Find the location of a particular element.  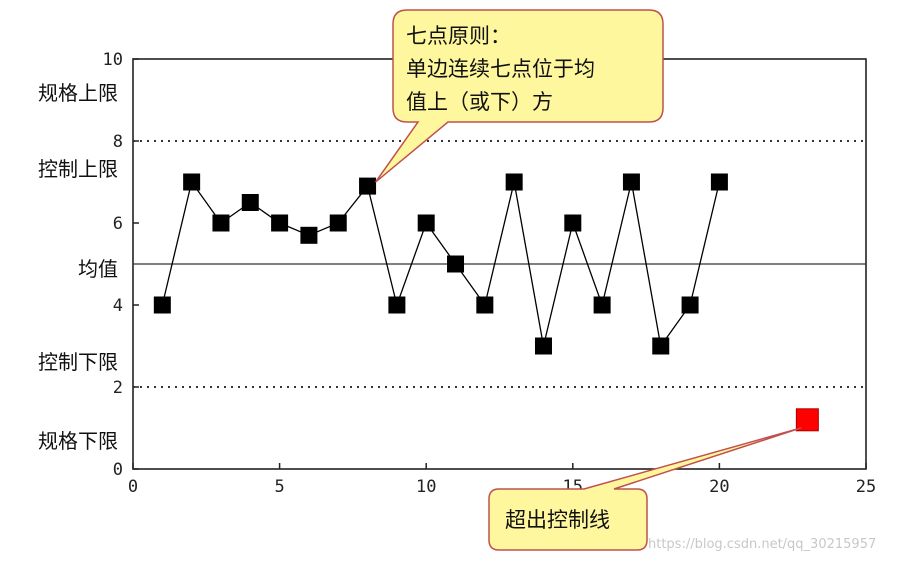

callout-seven-point-rule is located at coordinates (519, 96).